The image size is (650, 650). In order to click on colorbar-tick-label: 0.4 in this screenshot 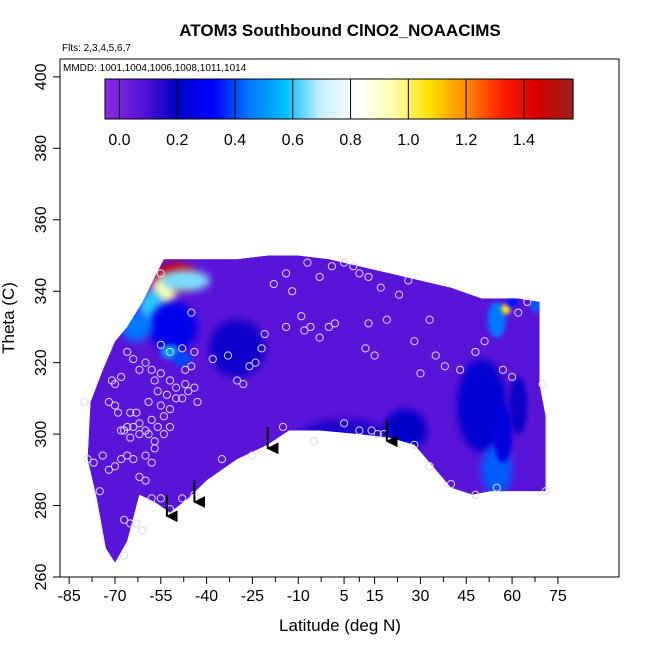, I will do `click(235, 140)`.